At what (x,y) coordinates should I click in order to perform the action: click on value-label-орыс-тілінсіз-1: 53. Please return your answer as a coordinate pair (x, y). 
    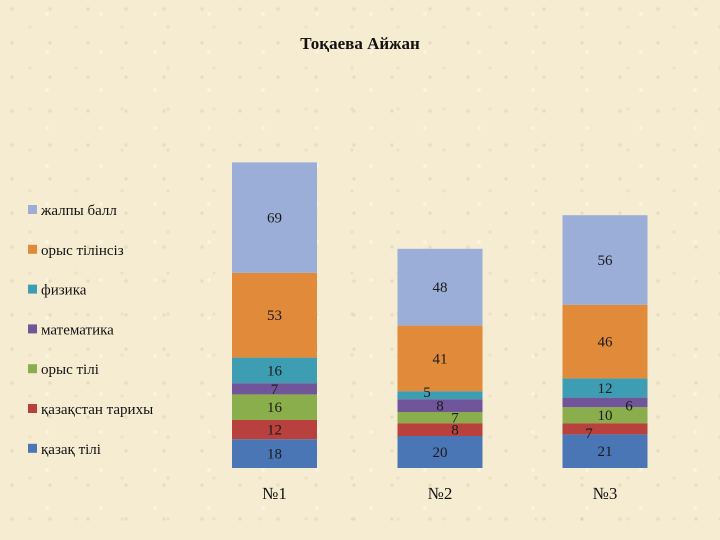
    Looking at the image, I should click on (274, 316).